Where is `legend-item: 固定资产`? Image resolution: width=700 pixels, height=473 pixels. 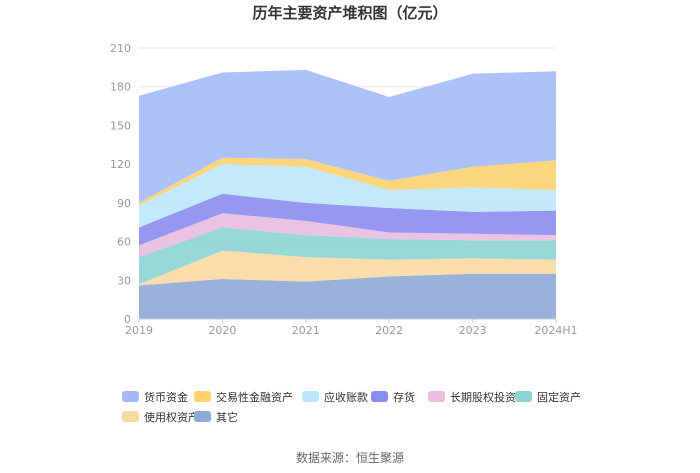 legend-item: 固定资产 is located at coordinates (548, 397).